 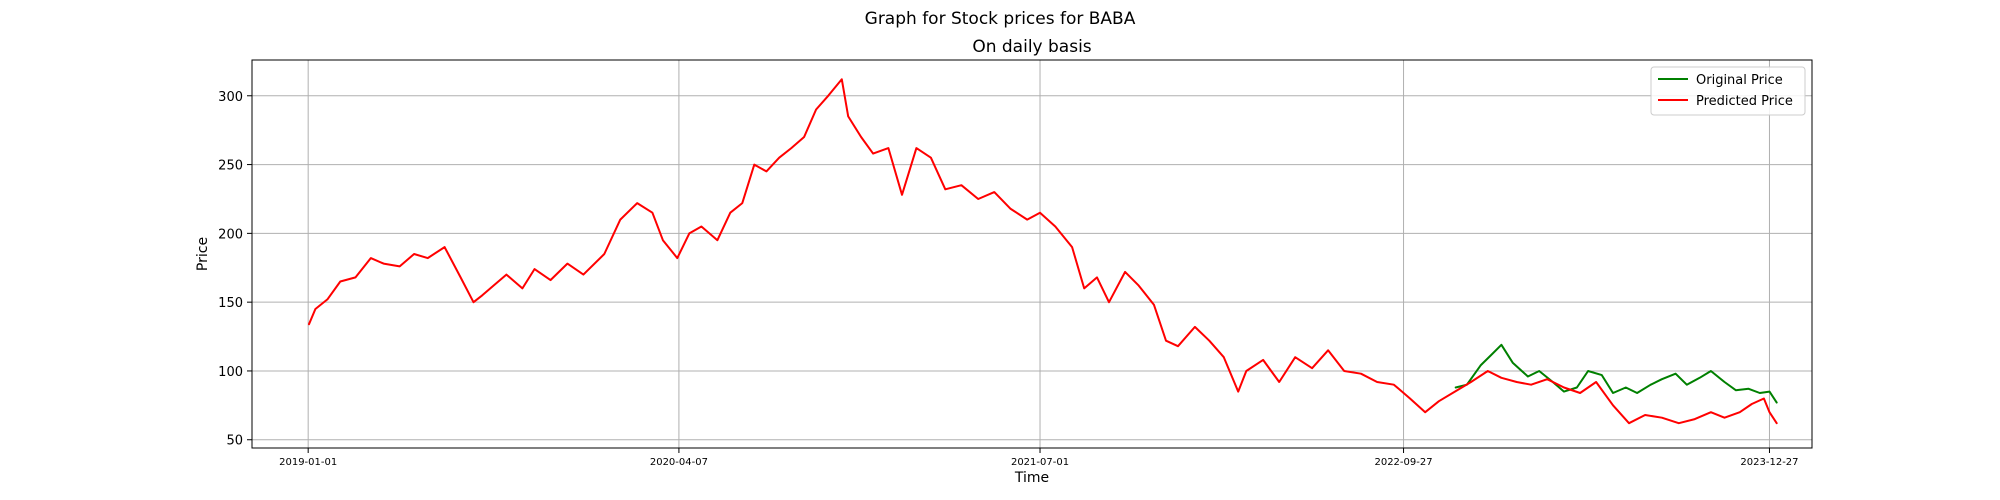 What do you see at coordinates (1031, 47) in the screenshot?
I see `chart-title: On daily basis` at bounding box center [1031, 47].